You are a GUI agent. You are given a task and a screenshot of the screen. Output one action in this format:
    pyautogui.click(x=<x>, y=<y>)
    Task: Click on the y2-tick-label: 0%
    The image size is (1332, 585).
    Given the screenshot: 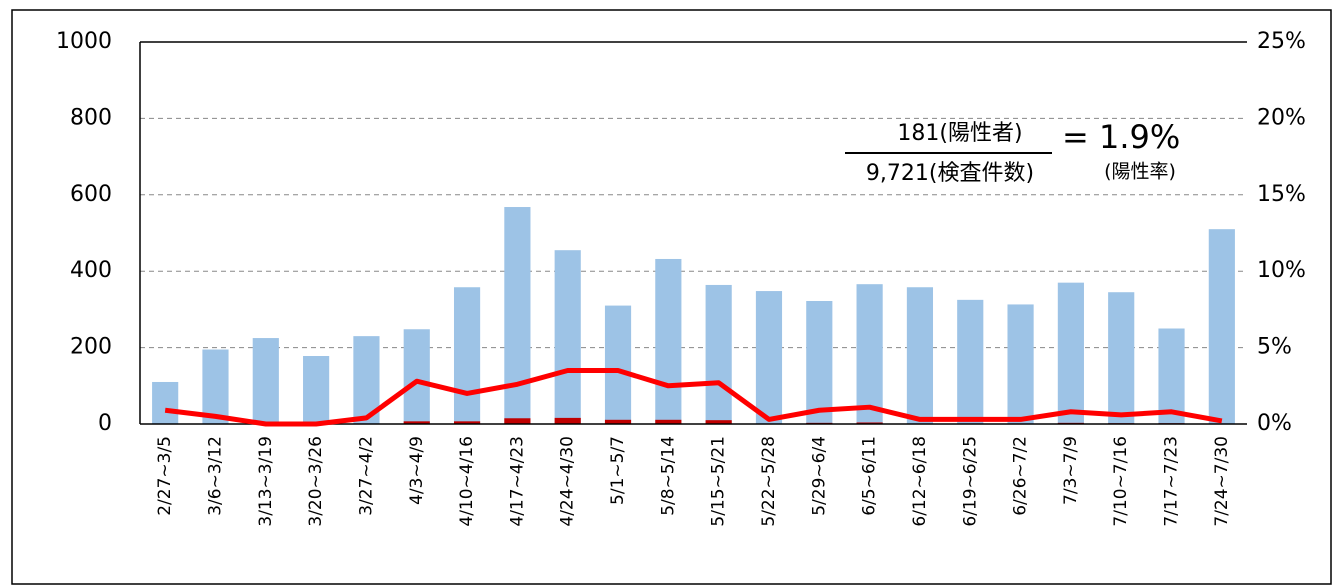 What is the action you would take?
    pyautogui.click(x=1274, y=423)
    